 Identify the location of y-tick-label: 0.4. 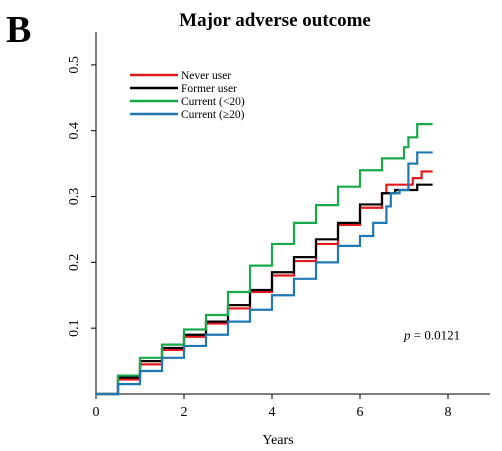
(74, 131).